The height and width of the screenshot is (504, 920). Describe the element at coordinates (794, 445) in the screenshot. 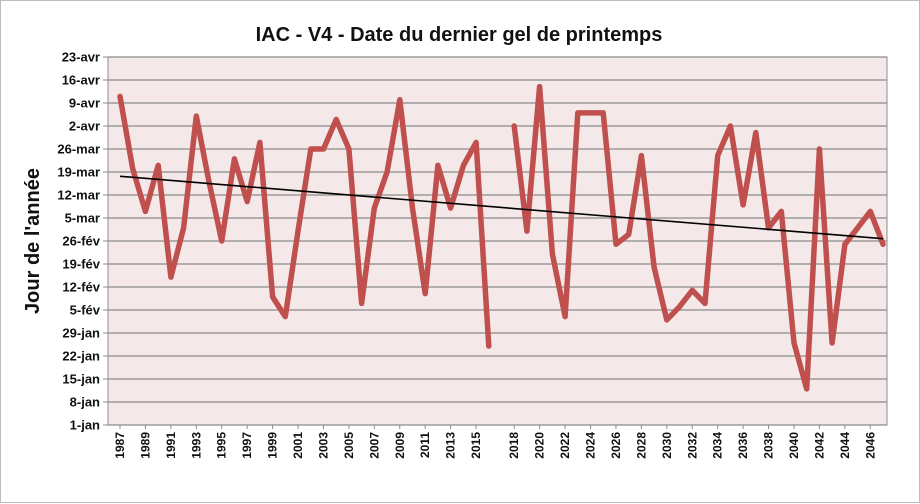

I see `x-tick-label: 2040` at that location.